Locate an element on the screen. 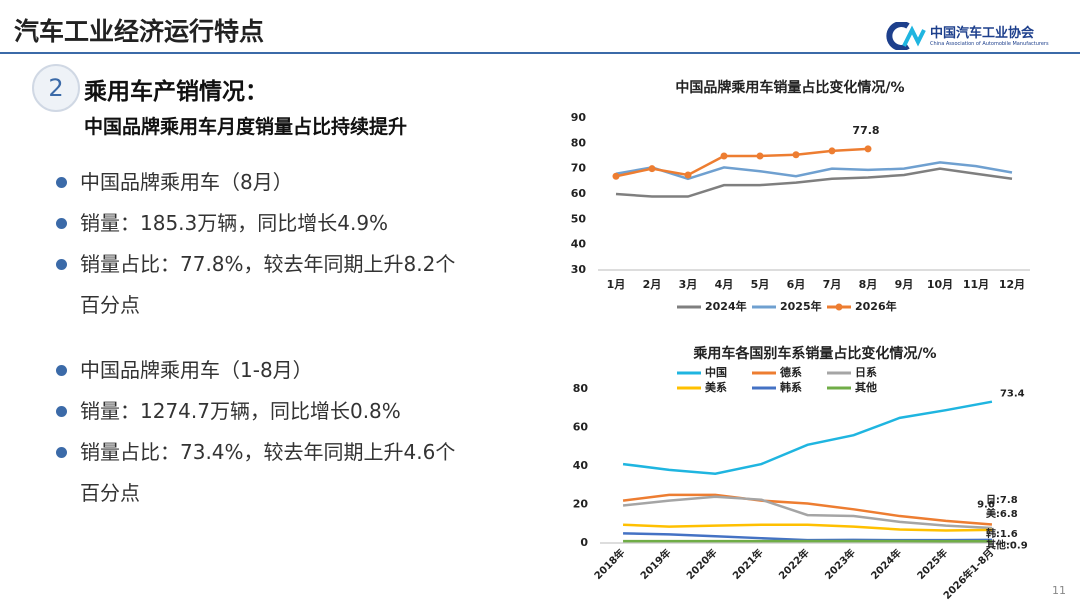 Image resolution: width=1080 pixels, height=607 pixels. x-tick-label: 10月 is located at coordinates (940, 284).